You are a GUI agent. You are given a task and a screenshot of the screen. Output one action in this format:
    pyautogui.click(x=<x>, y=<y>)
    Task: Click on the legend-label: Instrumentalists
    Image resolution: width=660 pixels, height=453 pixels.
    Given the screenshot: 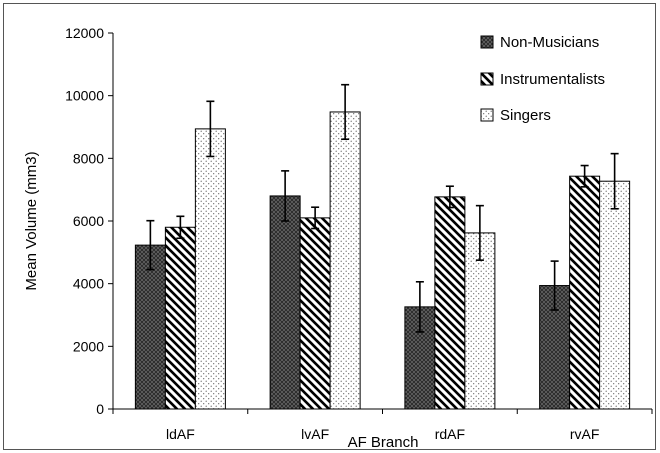 What is the action you would take?
    pyautogui.click(x=552, y=79)
    